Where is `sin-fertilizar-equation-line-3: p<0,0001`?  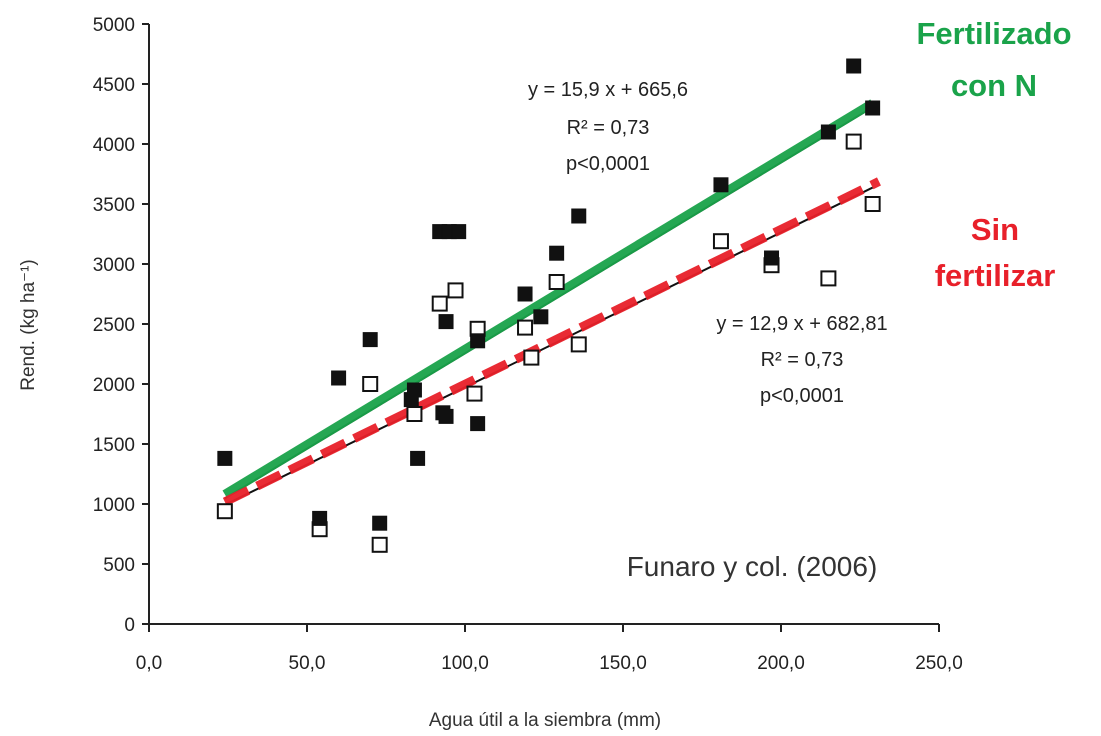 sin-fertilizar-equation-line-3: p<0,0001 is located at coordinates (802, 396).